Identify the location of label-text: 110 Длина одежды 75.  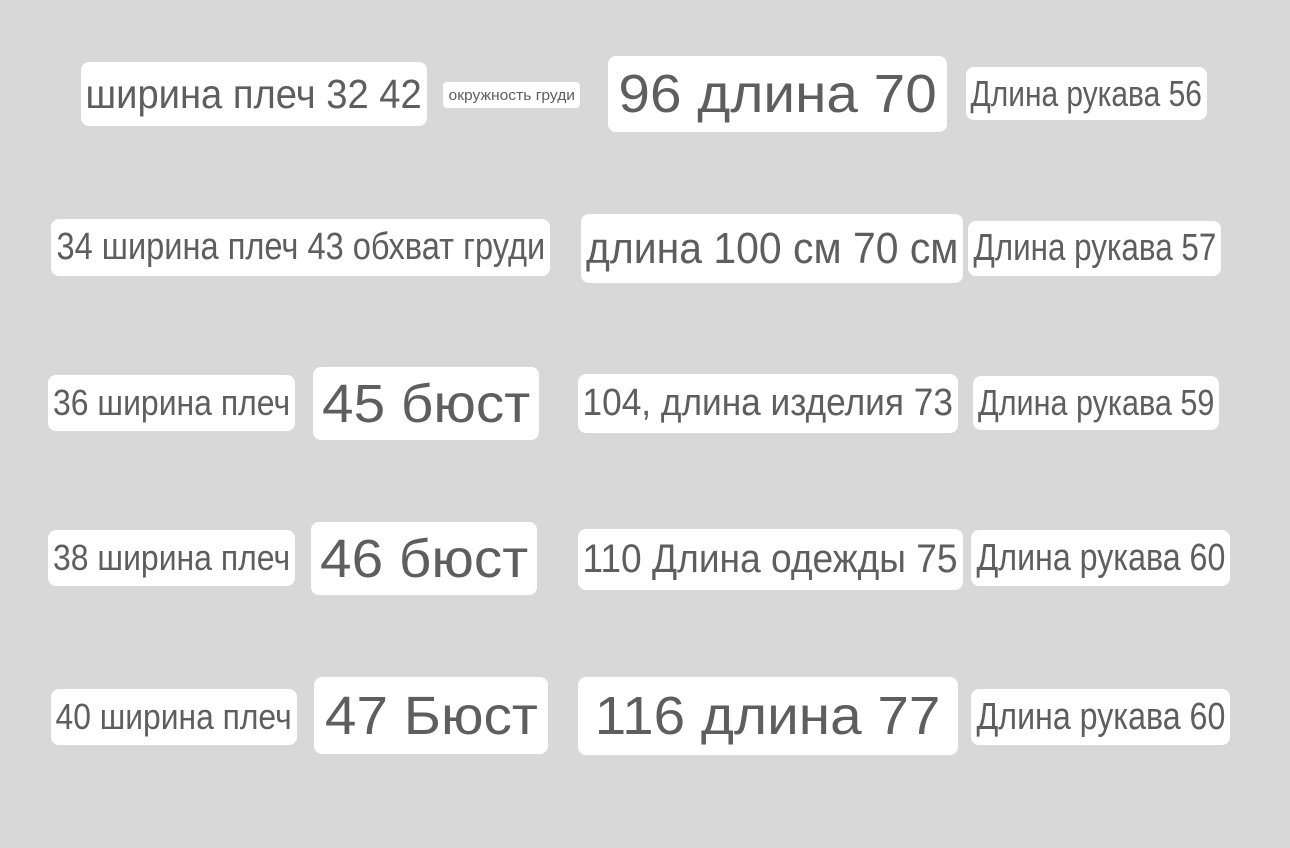
(770, 559).